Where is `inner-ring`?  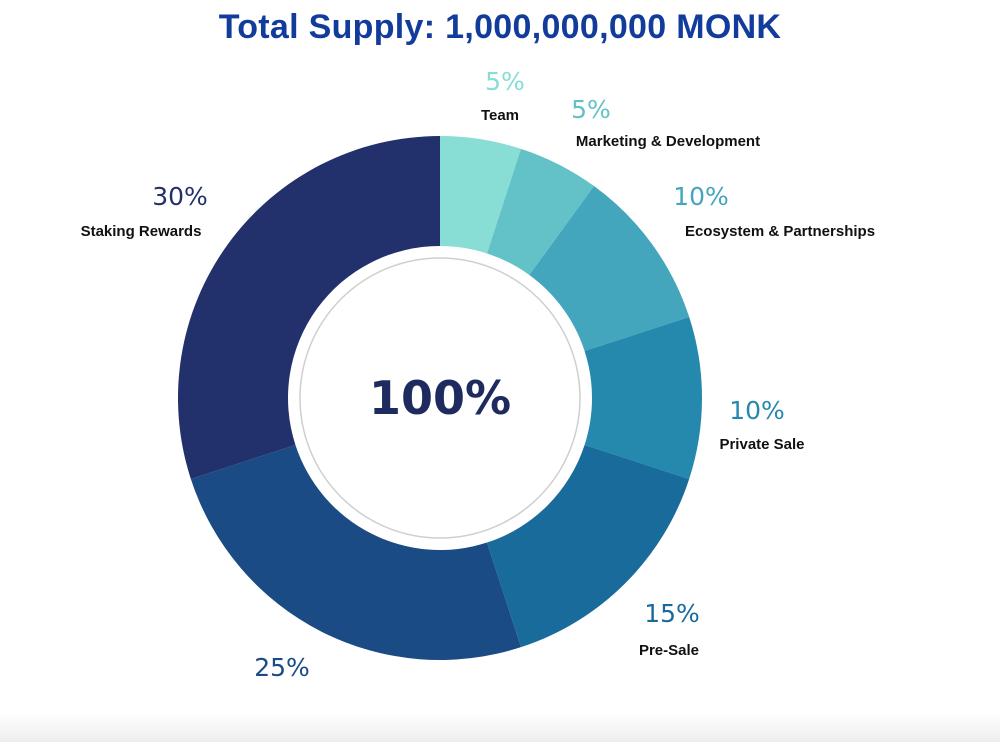 inner-ring is located at coordinates (440, 398).